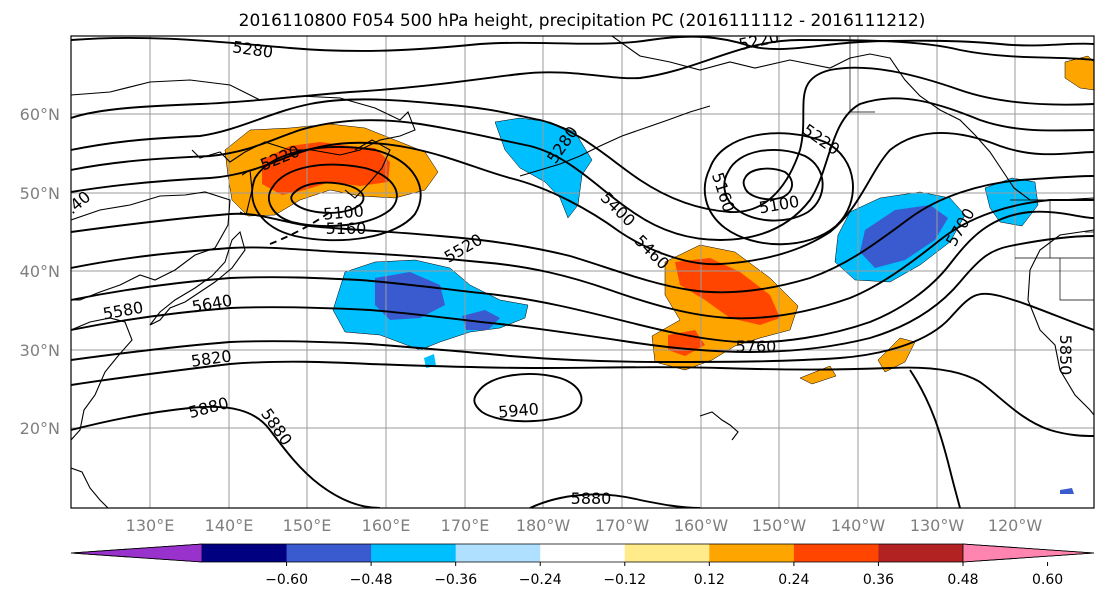  What do you see at coordinates (455, 580) in the screenshot?
I see `colorbar-tick-label: −0.36` at bounding box center [455, 580].